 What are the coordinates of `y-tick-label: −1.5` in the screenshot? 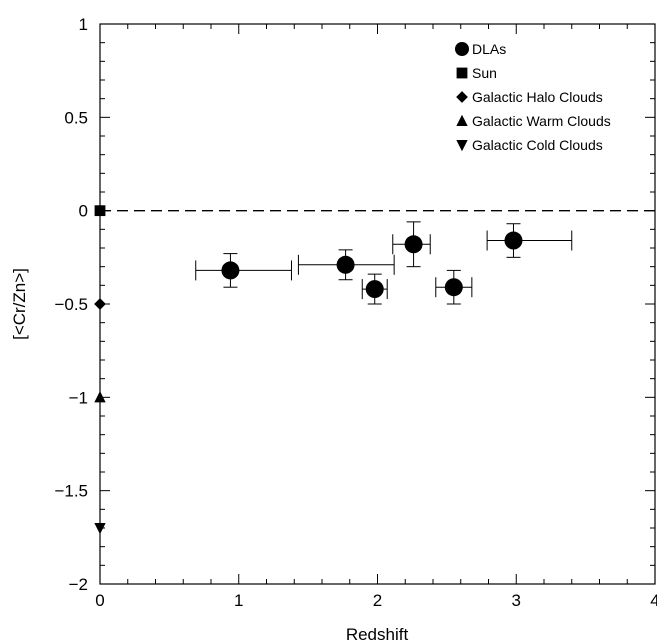 It's located at (71, 491).